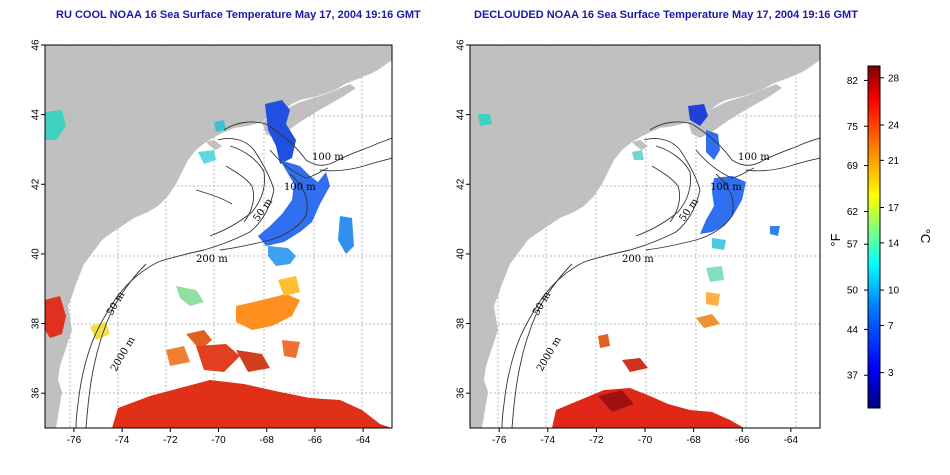  Describe the element at coordinates (74, 440) in the screenshot. I see `left-x-tick-label: -76` at that location.